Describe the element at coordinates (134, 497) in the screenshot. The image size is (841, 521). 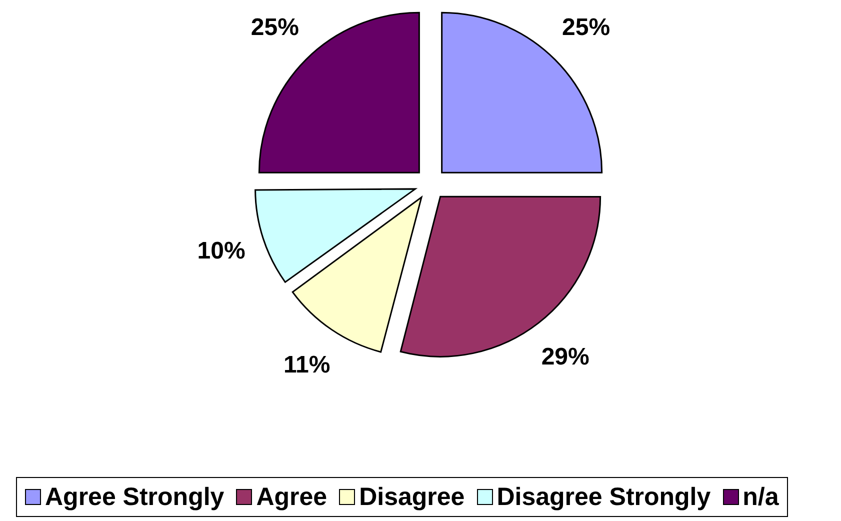
I see `legend-label: Agree Strongly` at that location.